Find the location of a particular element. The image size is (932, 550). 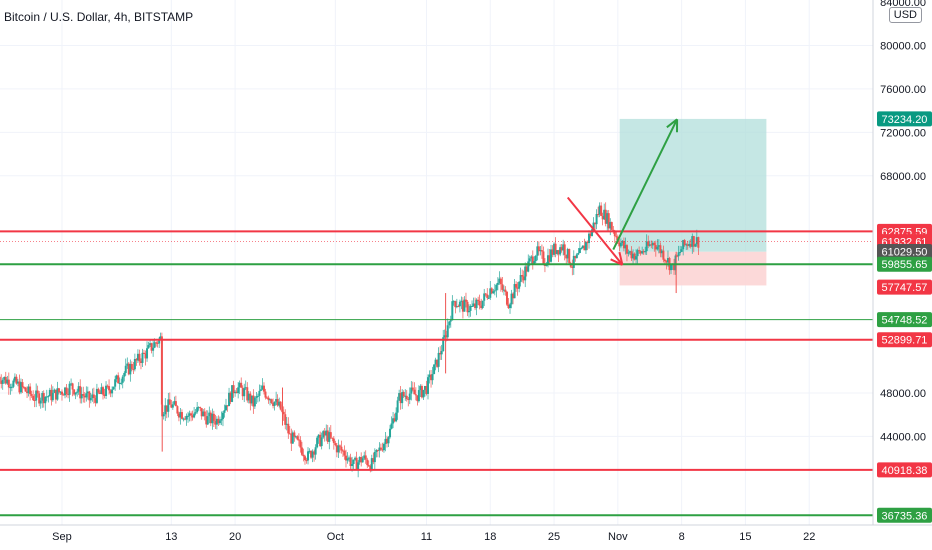

price-tag-label: 73234.20 is located at coordinates (905, 120).